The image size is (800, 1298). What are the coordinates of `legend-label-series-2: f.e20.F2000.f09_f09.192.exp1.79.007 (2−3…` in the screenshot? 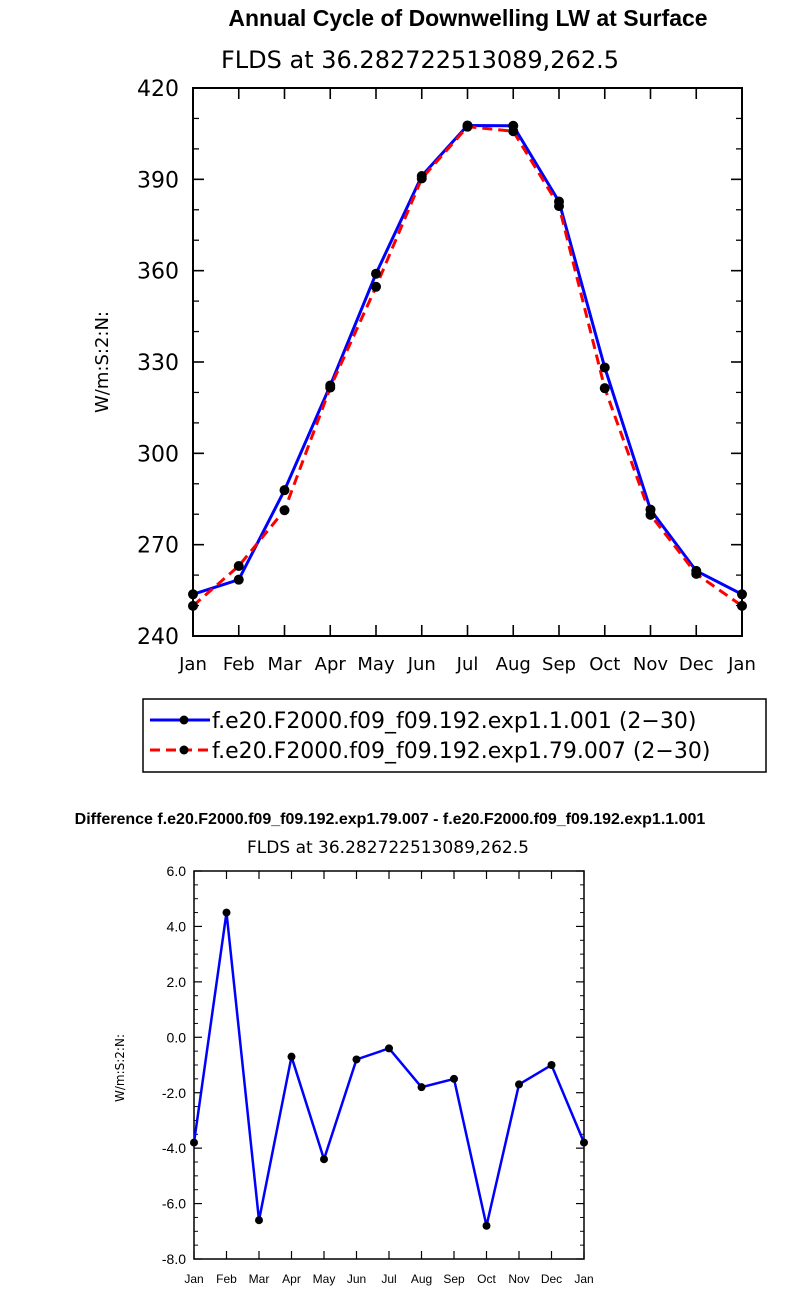 It's located at (461, 751).